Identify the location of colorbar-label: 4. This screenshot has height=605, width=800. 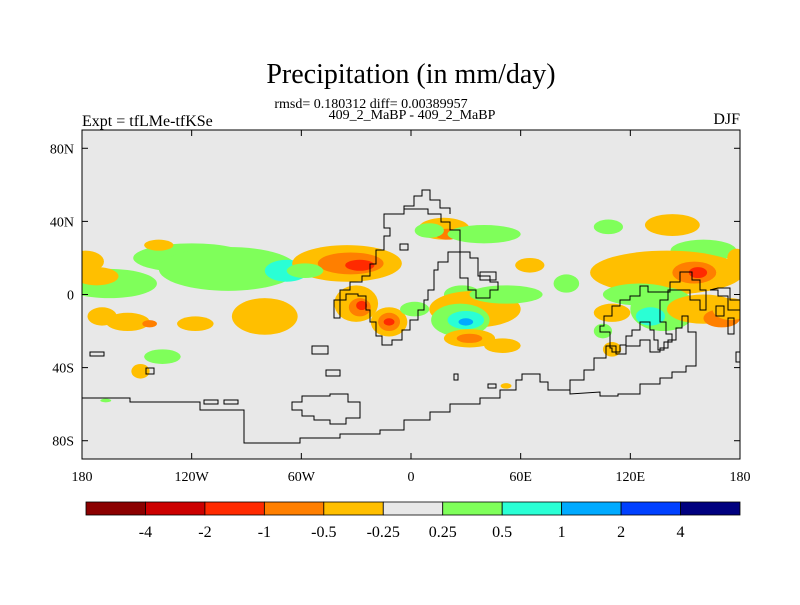
(681, 532).